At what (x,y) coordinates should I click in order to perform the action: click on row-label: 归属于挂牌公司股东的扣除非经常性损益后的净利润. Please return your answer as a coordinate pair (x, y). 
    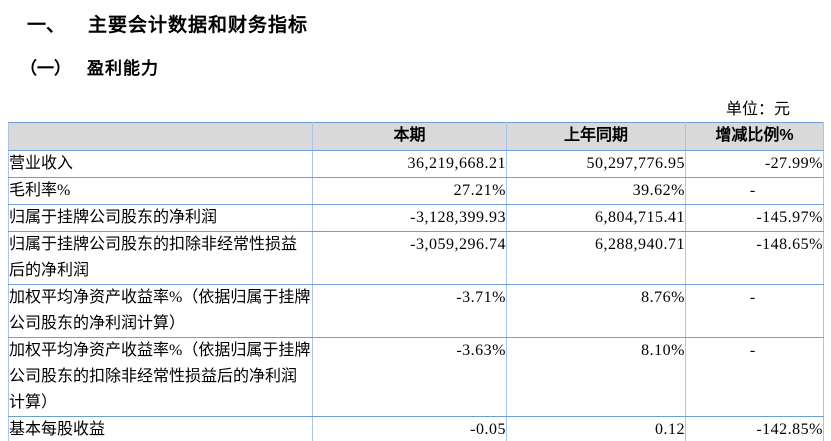
    Looking at the image, I should click on (160, 258).